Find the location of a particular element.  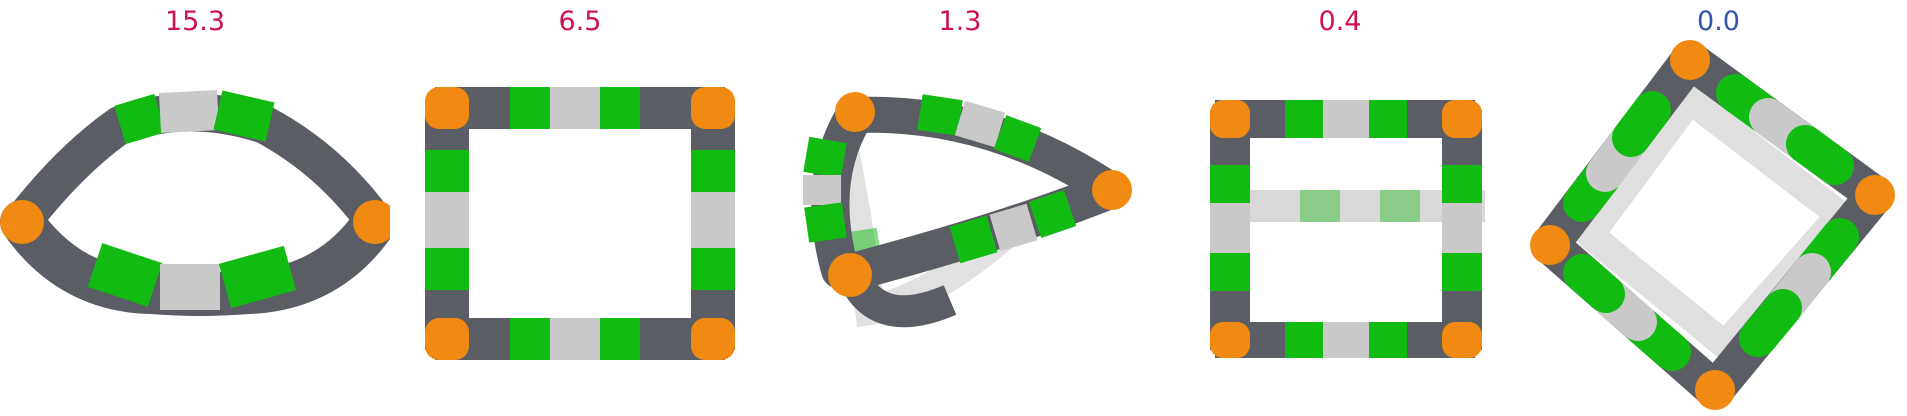

energy-value-label: 0.0 is located at coordinates (1718, 21).